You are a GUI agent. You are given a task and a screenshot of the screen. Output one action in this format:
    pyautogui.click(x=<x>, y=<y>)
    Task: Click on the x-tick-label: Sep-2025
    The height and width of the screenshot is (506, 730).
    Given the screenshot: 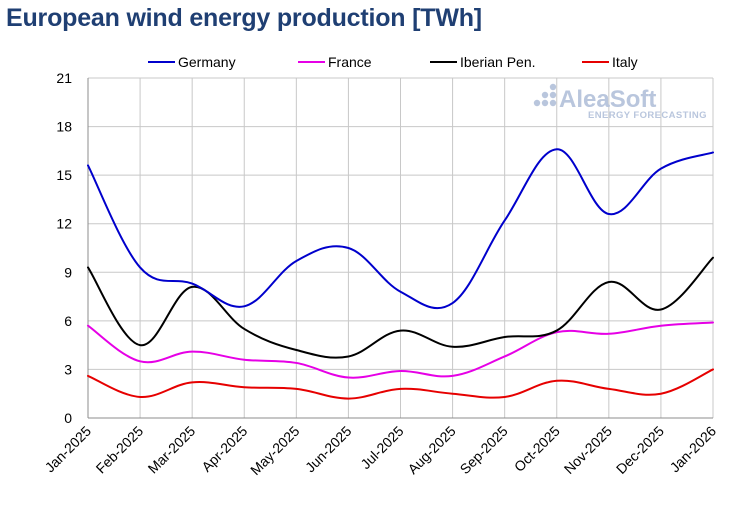 What is the action you would take?
    pyautogui.click(x=484, y=450)
    